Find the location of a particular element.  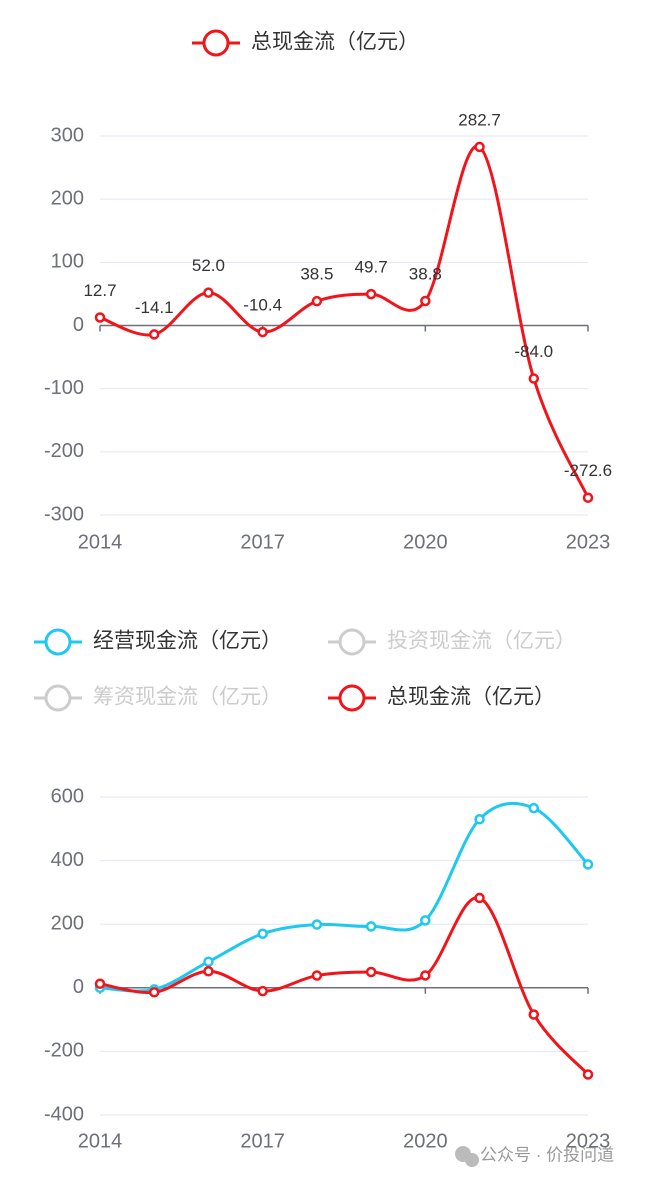

legend-label: 筹资现金流（亿元） is located at coordinates (187, 697).